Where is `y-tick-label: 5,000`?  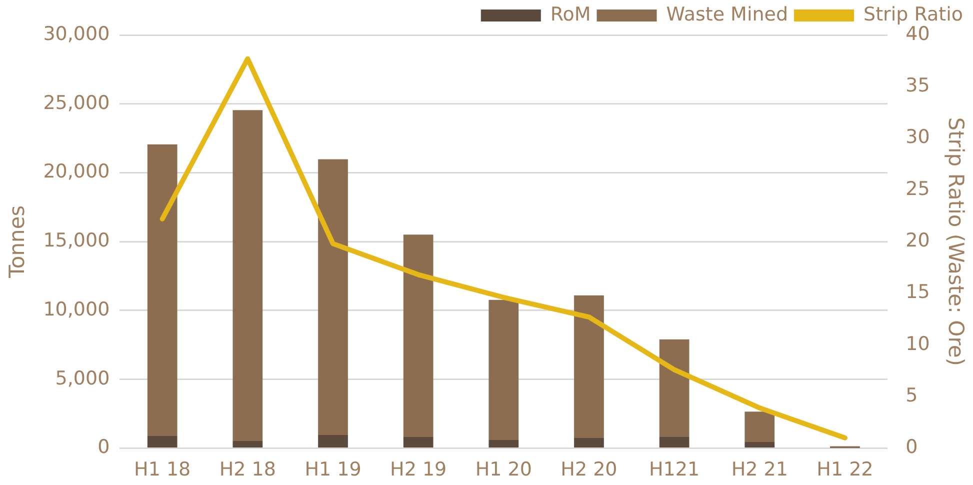 y-tick-label: 5,000 is located at coordinates (82, 378).